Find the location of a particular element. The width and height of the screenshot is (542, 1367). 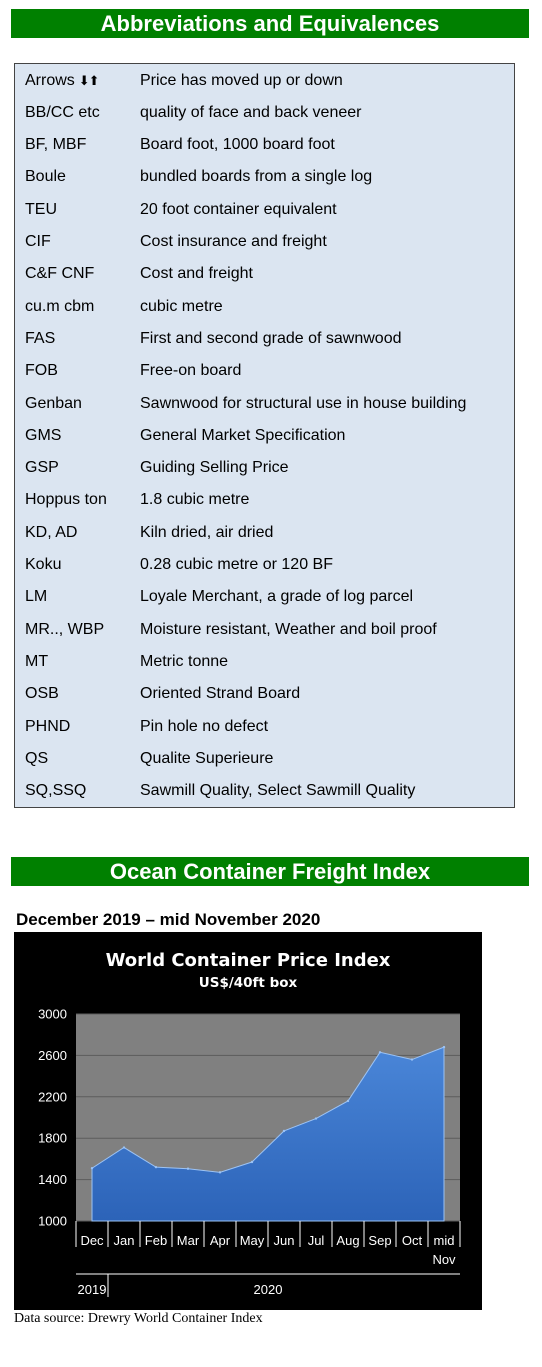

abbreviation-term: C&F CNF is located at coordinates (59, 274).